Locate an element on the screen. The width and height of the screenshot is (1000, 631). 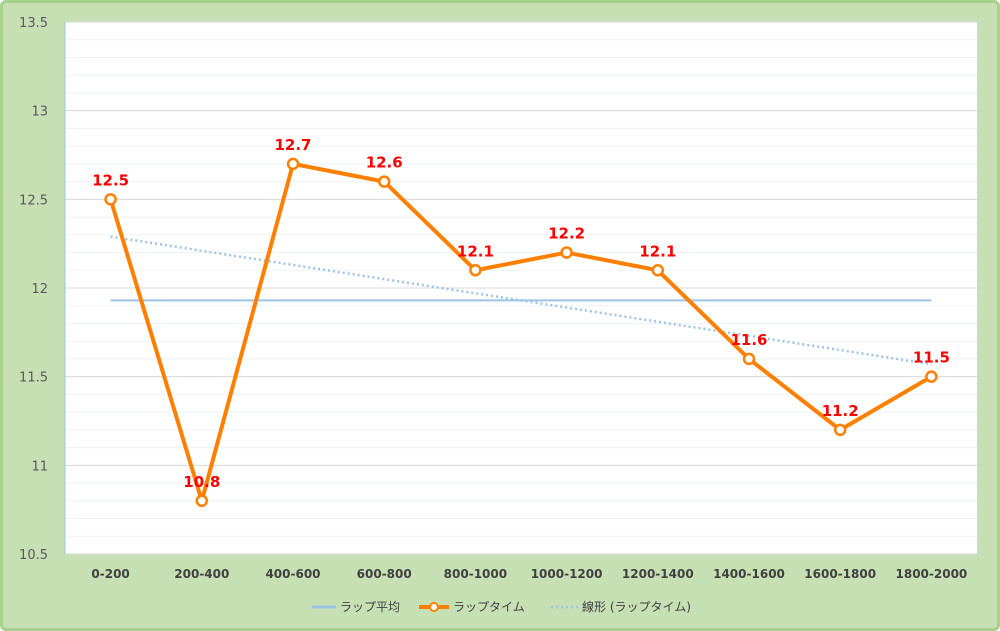
data-label: 10.8 is located at coordinates (201, 482).